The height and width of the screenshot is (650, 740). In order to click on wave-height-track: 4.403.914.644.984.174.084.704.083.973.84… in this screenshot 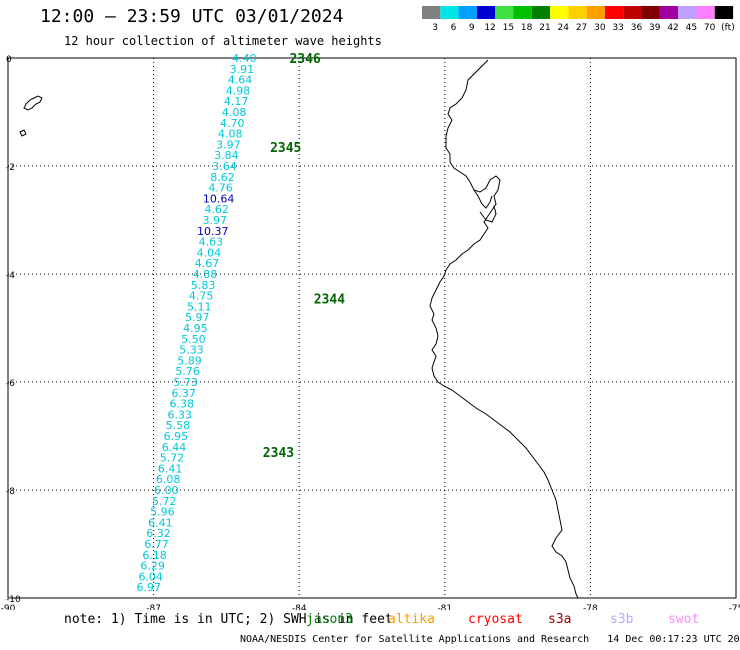, I will do `click(196, 323)`.